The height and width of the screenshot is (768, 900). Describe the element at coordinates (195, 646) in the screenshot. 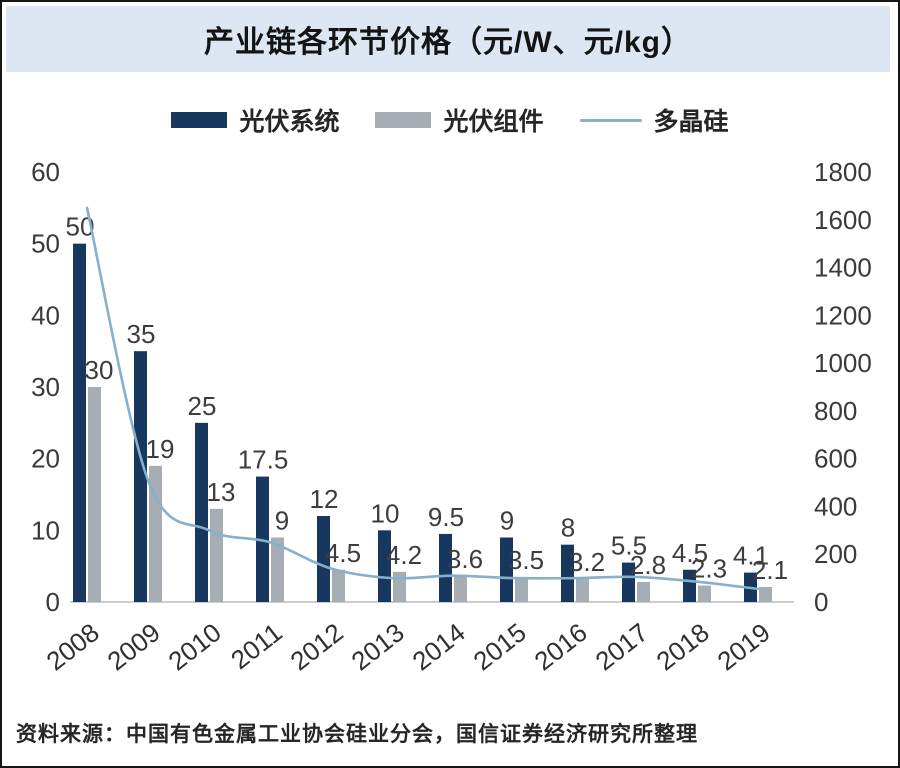

I see `x-axis-label-2010: 2010` at that location.